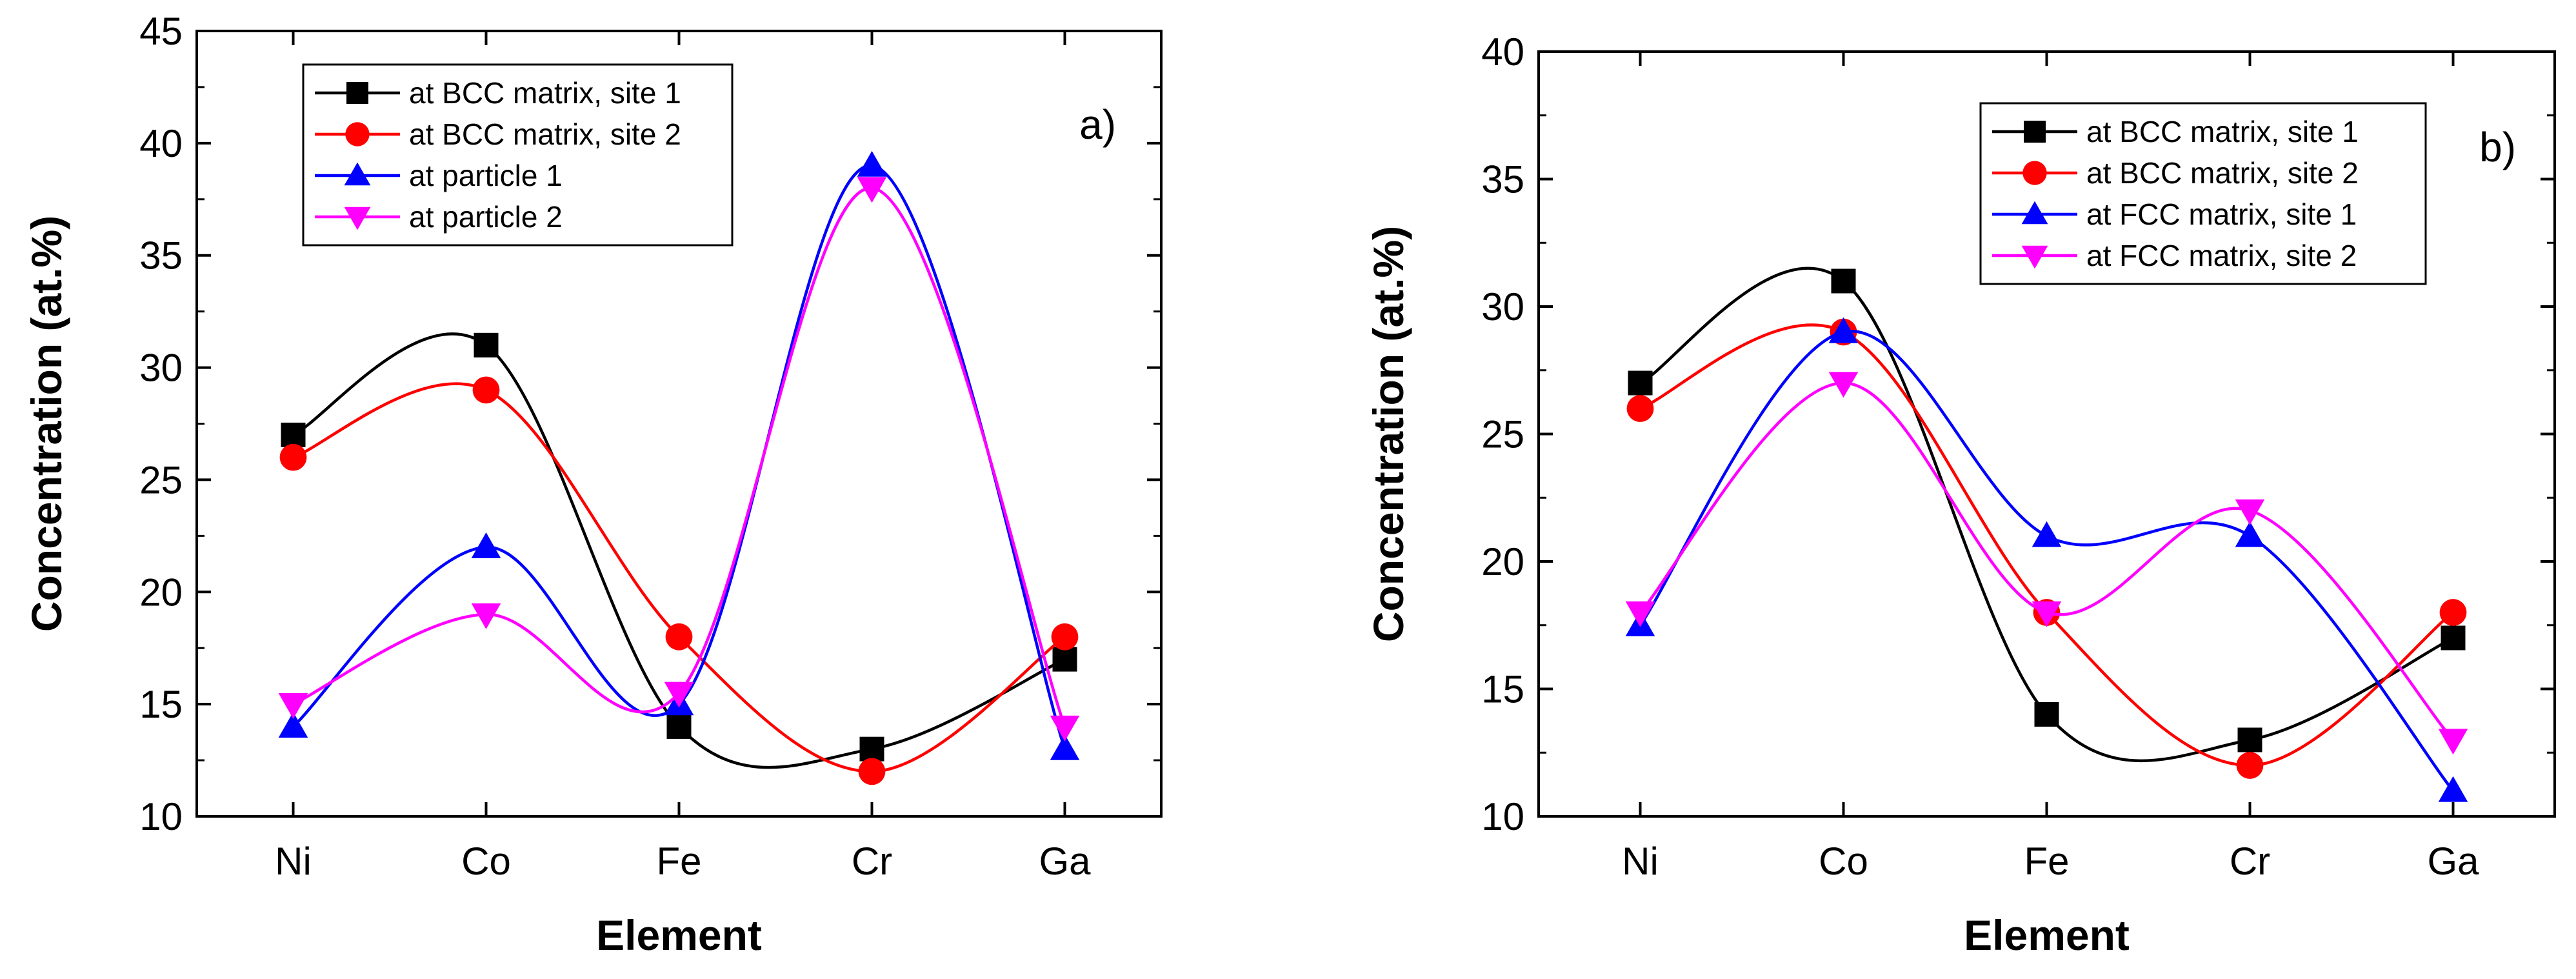  What do you see at coordinates (161, 31) in the screenshot?
I see `y-tick-label: 45` at bounding box center [161, 31].